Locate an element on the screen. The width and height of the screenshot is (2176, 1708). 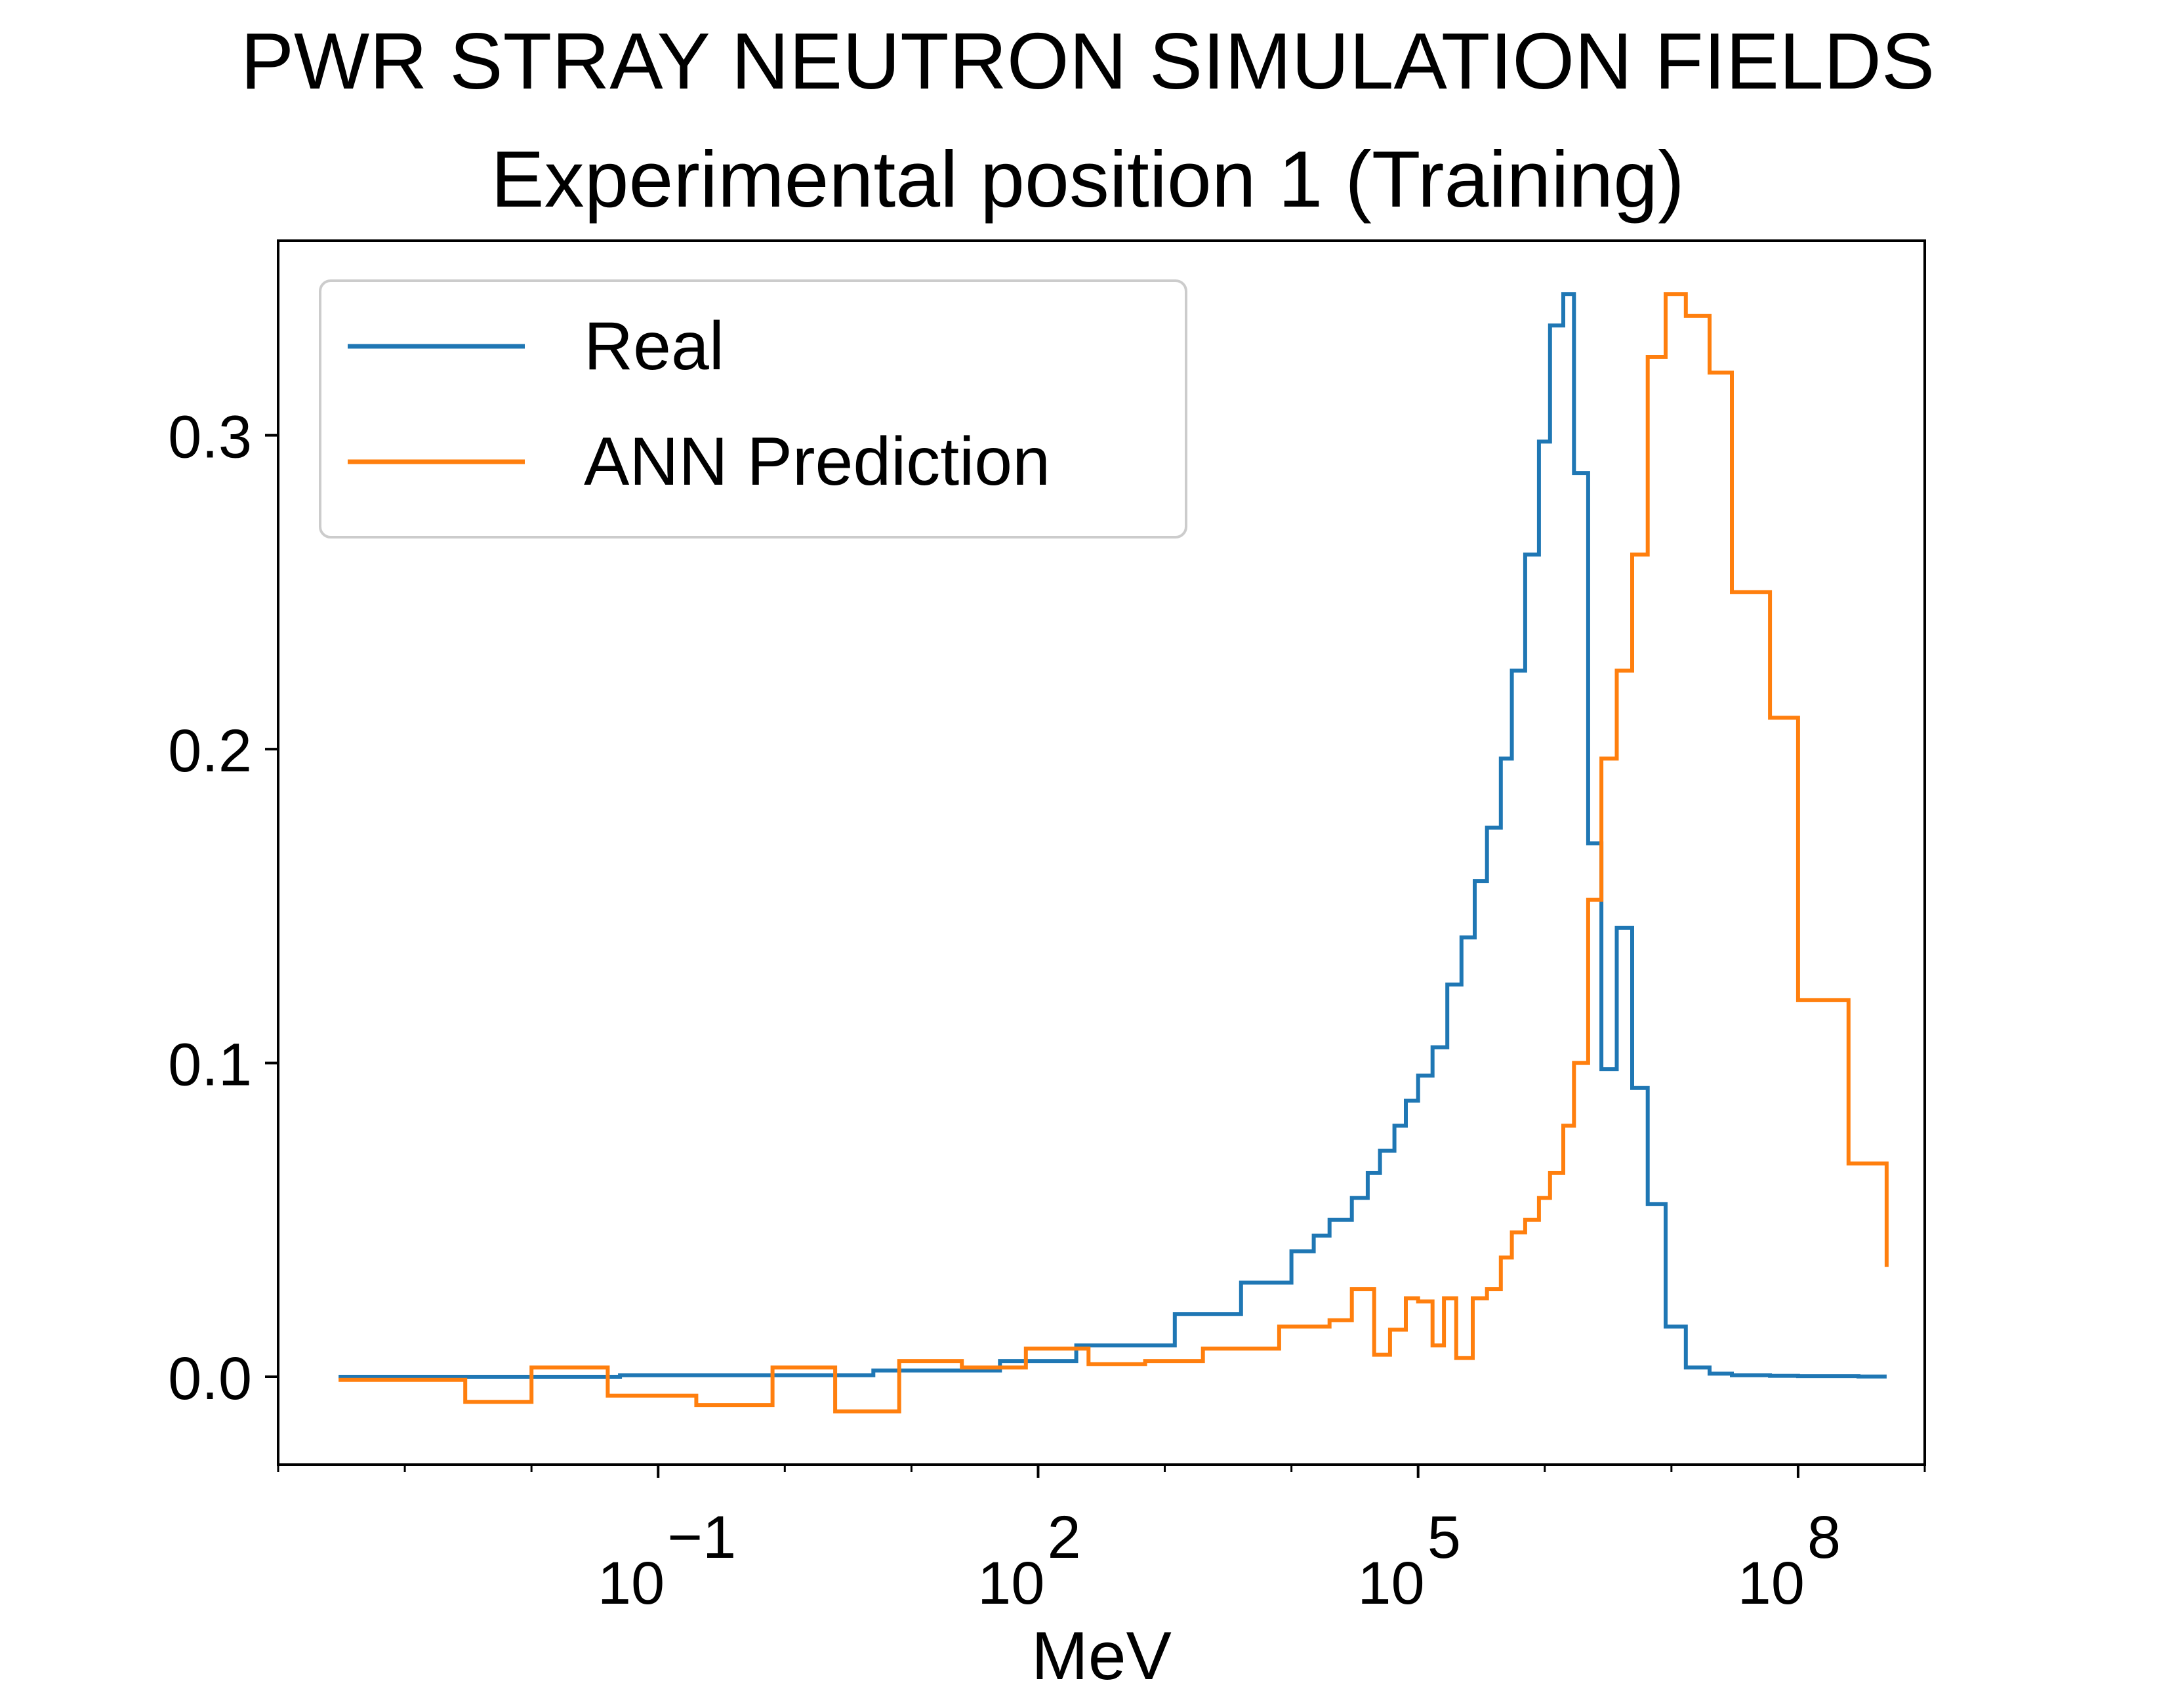
x-tick-exponent: −1 is located at coordinates (701, 1537).